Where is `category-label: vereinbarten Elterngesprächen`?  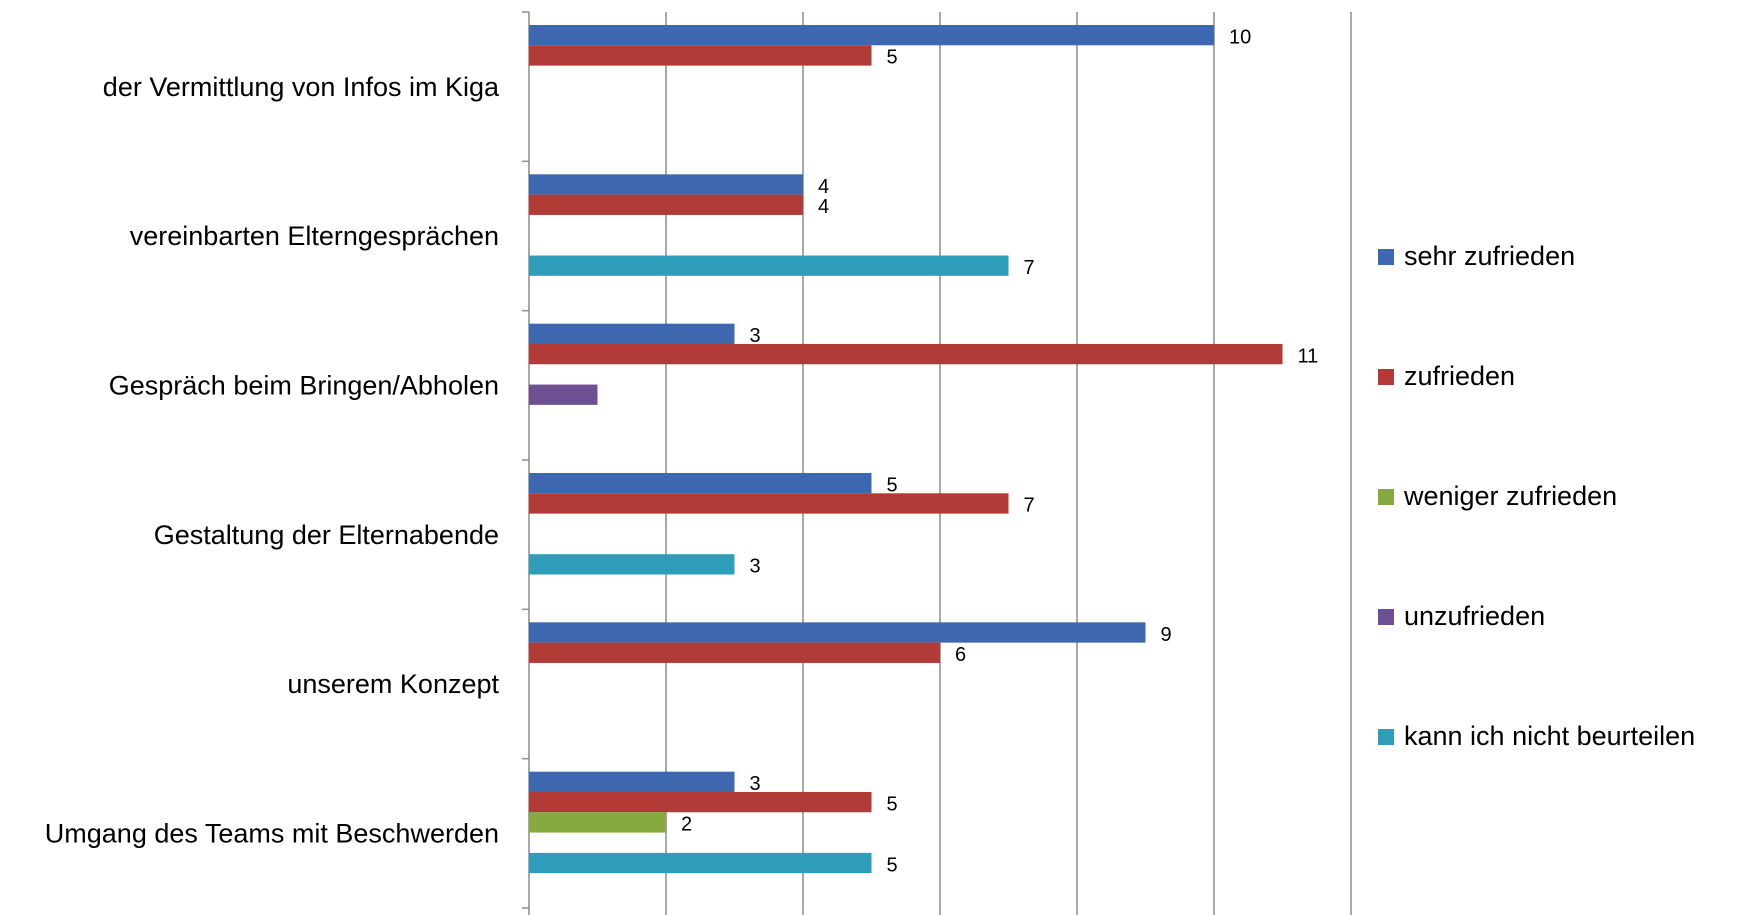
category-label: vereinbarten Elterngesprächen is located at coordinates (314, 236).